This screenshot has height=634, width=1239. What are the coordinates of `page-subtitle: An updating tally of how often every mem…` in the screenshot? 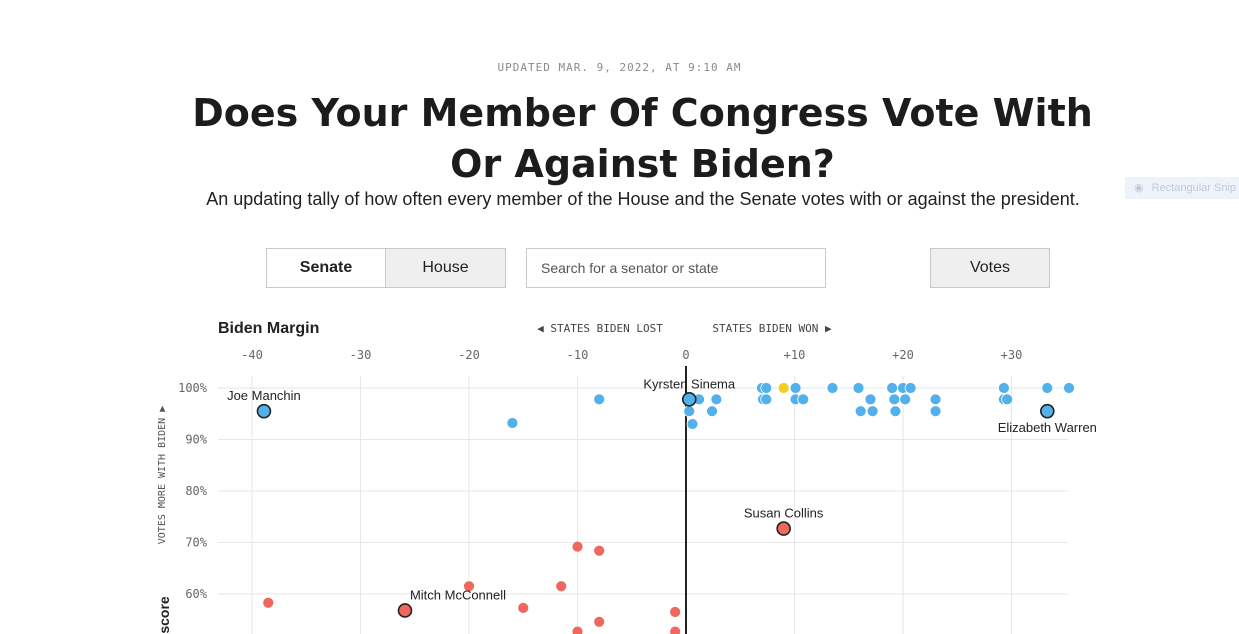 It's located at (643, 199).